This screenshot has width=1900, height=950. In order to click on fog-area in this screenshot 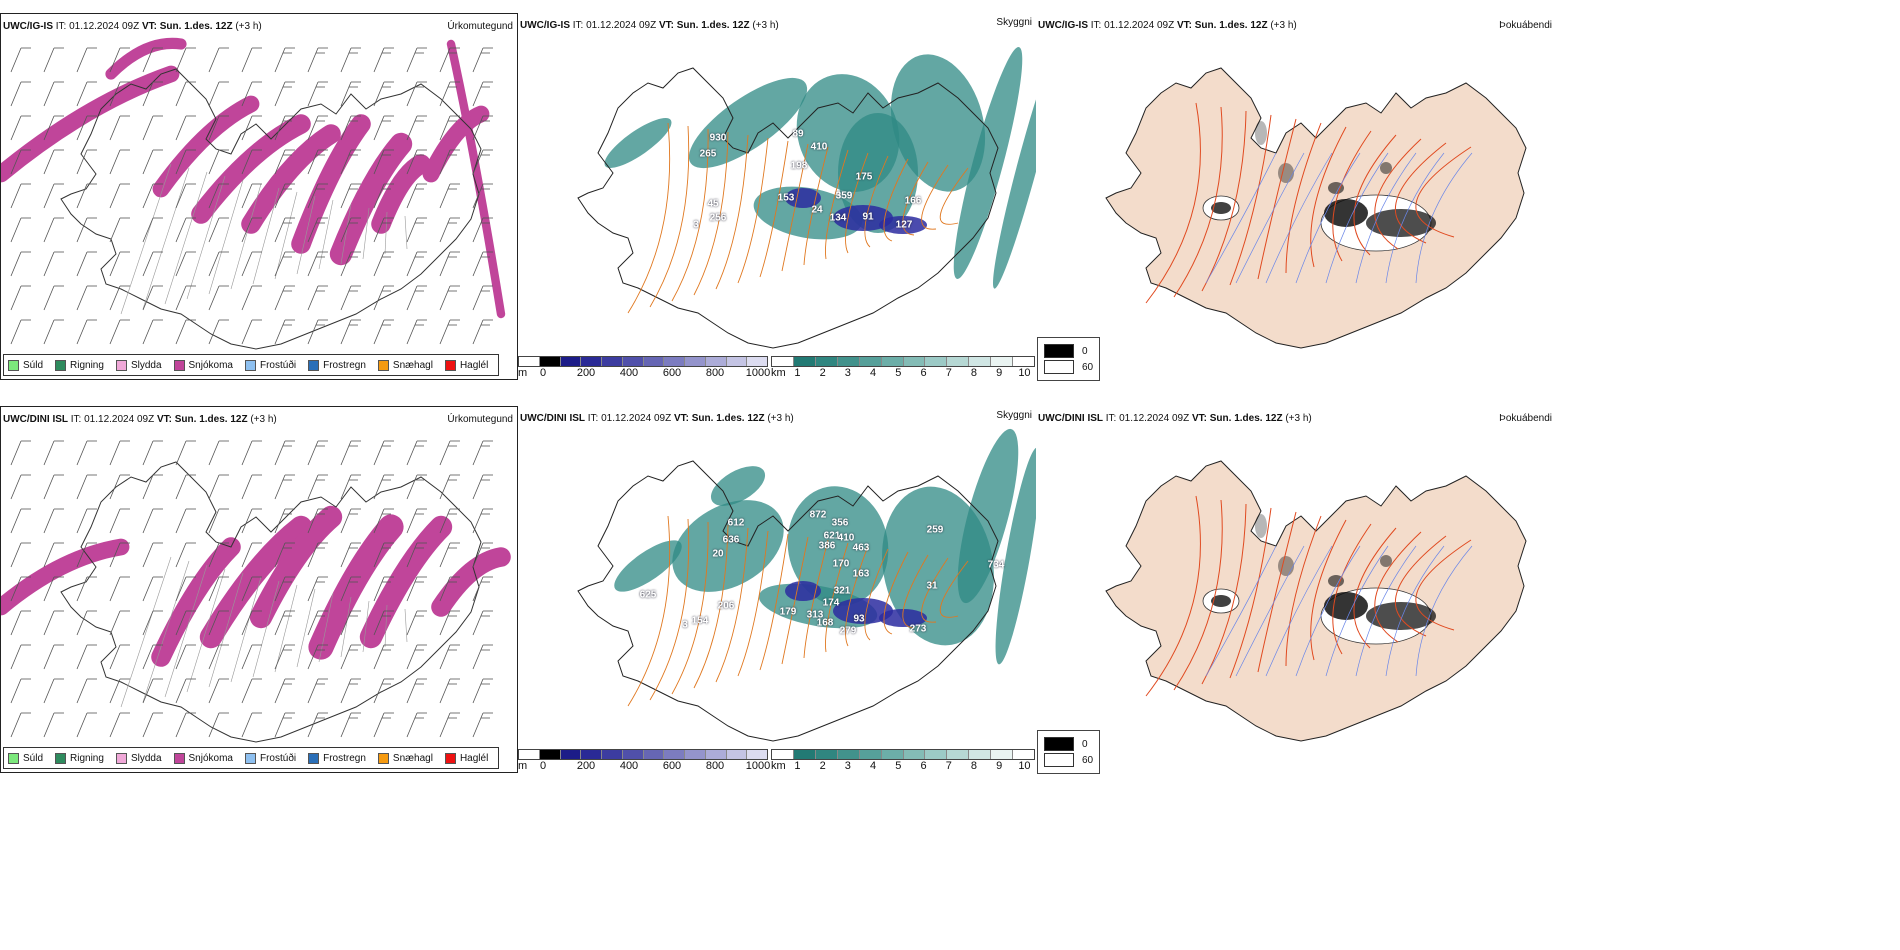, I will do `click(1386, 168)`.